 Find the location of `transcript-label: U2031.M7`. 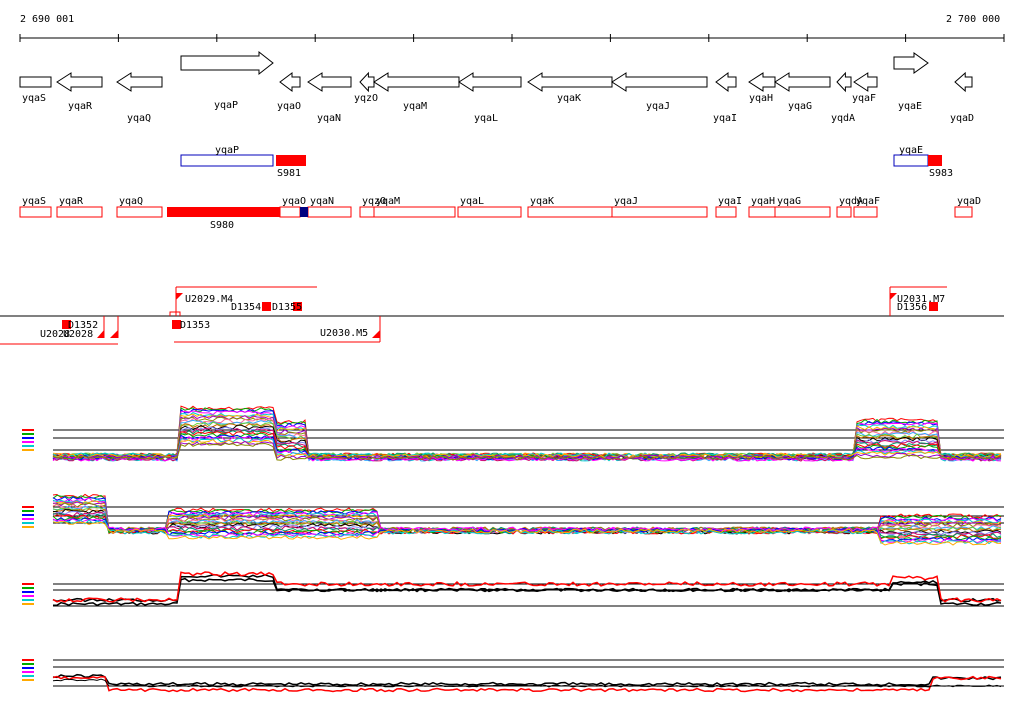

transcript-label: U2031.M7 is located at coordinates (921, 299).